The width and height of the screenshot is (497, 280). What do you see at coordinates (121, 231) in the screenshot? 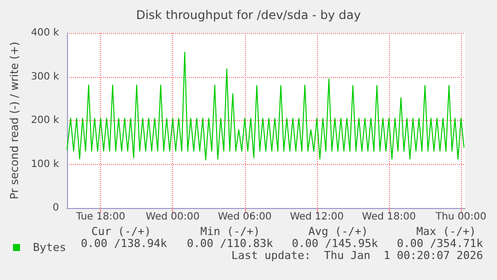
I see `text: Cur (-/+)` at bounding box center [121, 231].